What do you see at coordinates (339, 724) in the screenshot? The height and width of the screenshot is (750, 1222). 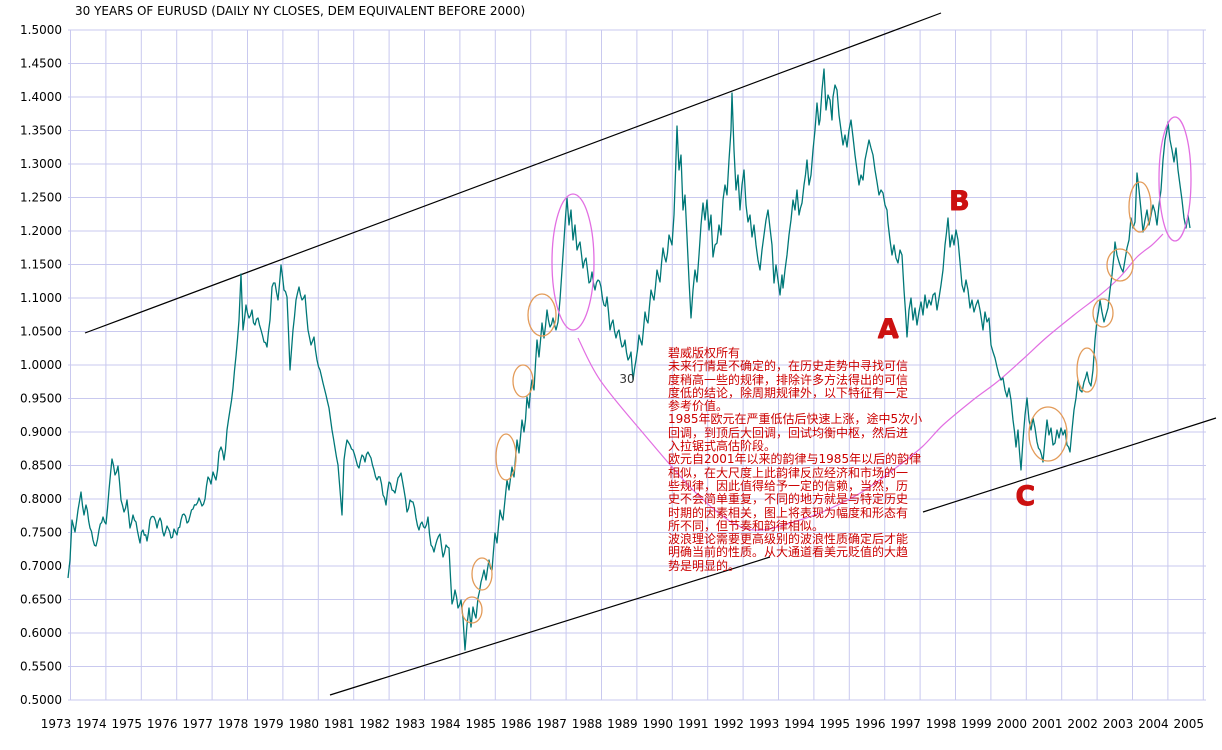 I see `x-axis-tick-label: 1981` at bounding box center [339, 724].